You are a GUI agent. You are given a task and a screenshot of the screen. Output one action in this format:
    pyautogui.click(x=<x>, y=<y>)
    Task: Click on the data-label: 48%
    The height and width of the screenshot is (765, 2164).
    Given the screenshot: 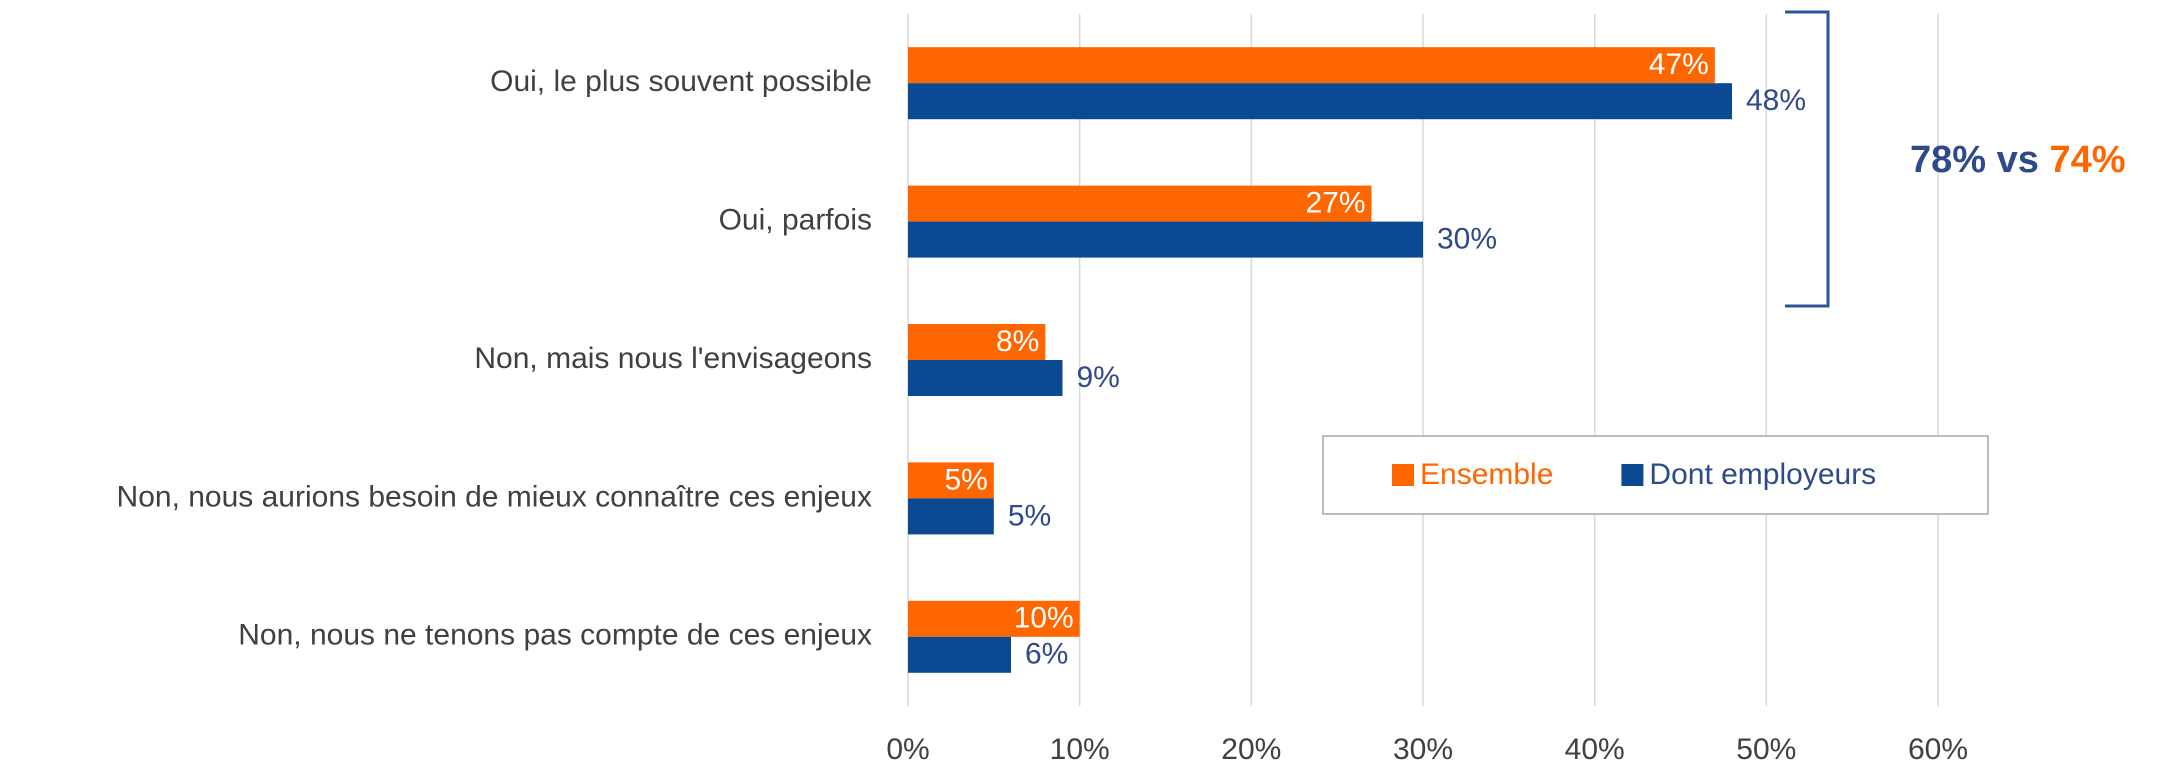 What is the action you would take?
    pyautogui.click(x=1776, y=100)
    